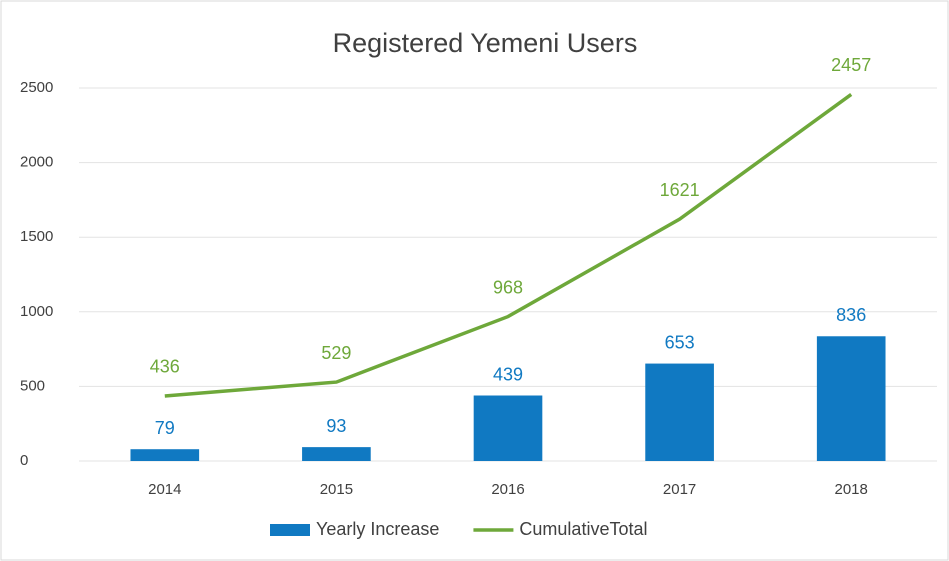 The image size is (949, 561). What do you see at coordinates (485, 43) in the screenshot?
I see `chart-title: Registered Yemeni Users` at bounding box center [485, 43].